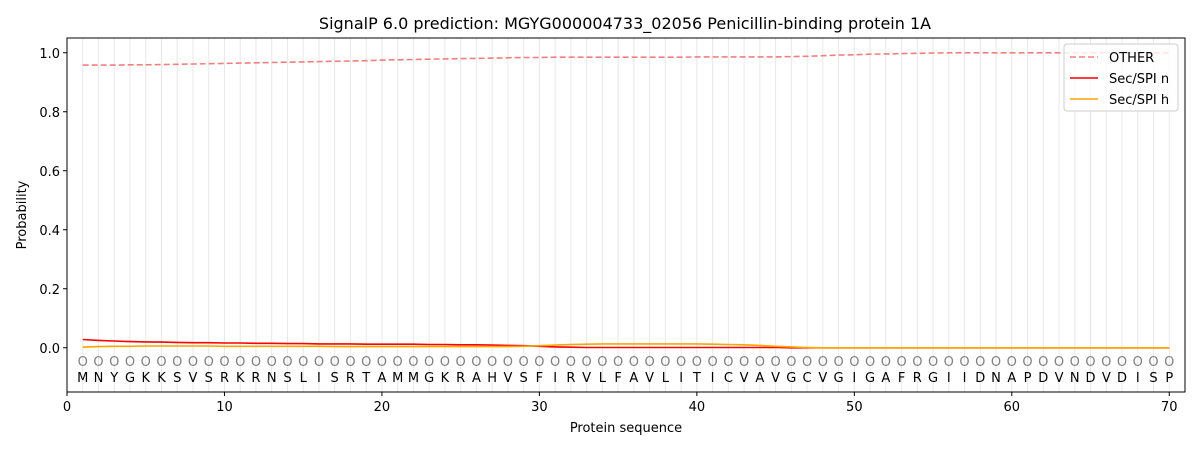  What do you see at coordinates (854, 407) in the screenshot?
I see `x-tick-label: 50` at bounding box center [854, 407].